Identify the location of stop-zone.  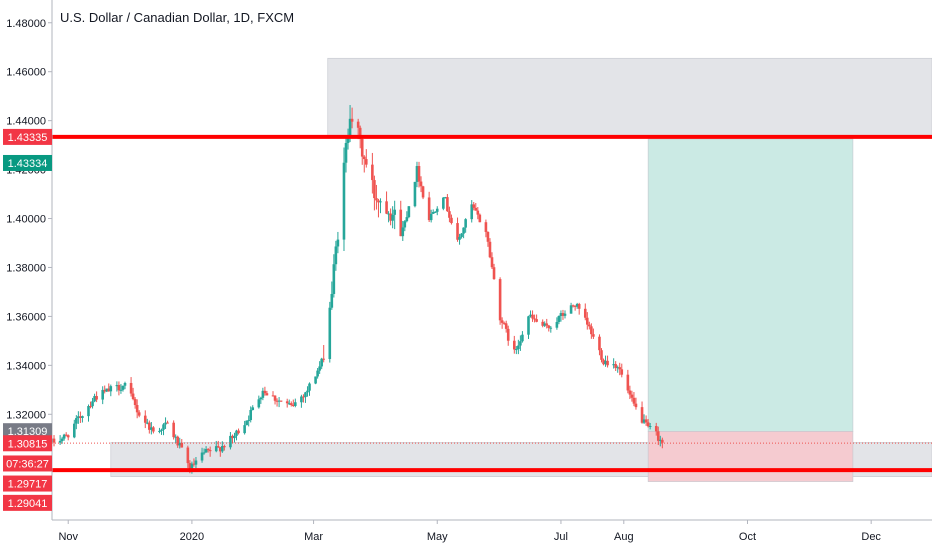
(750, 456).